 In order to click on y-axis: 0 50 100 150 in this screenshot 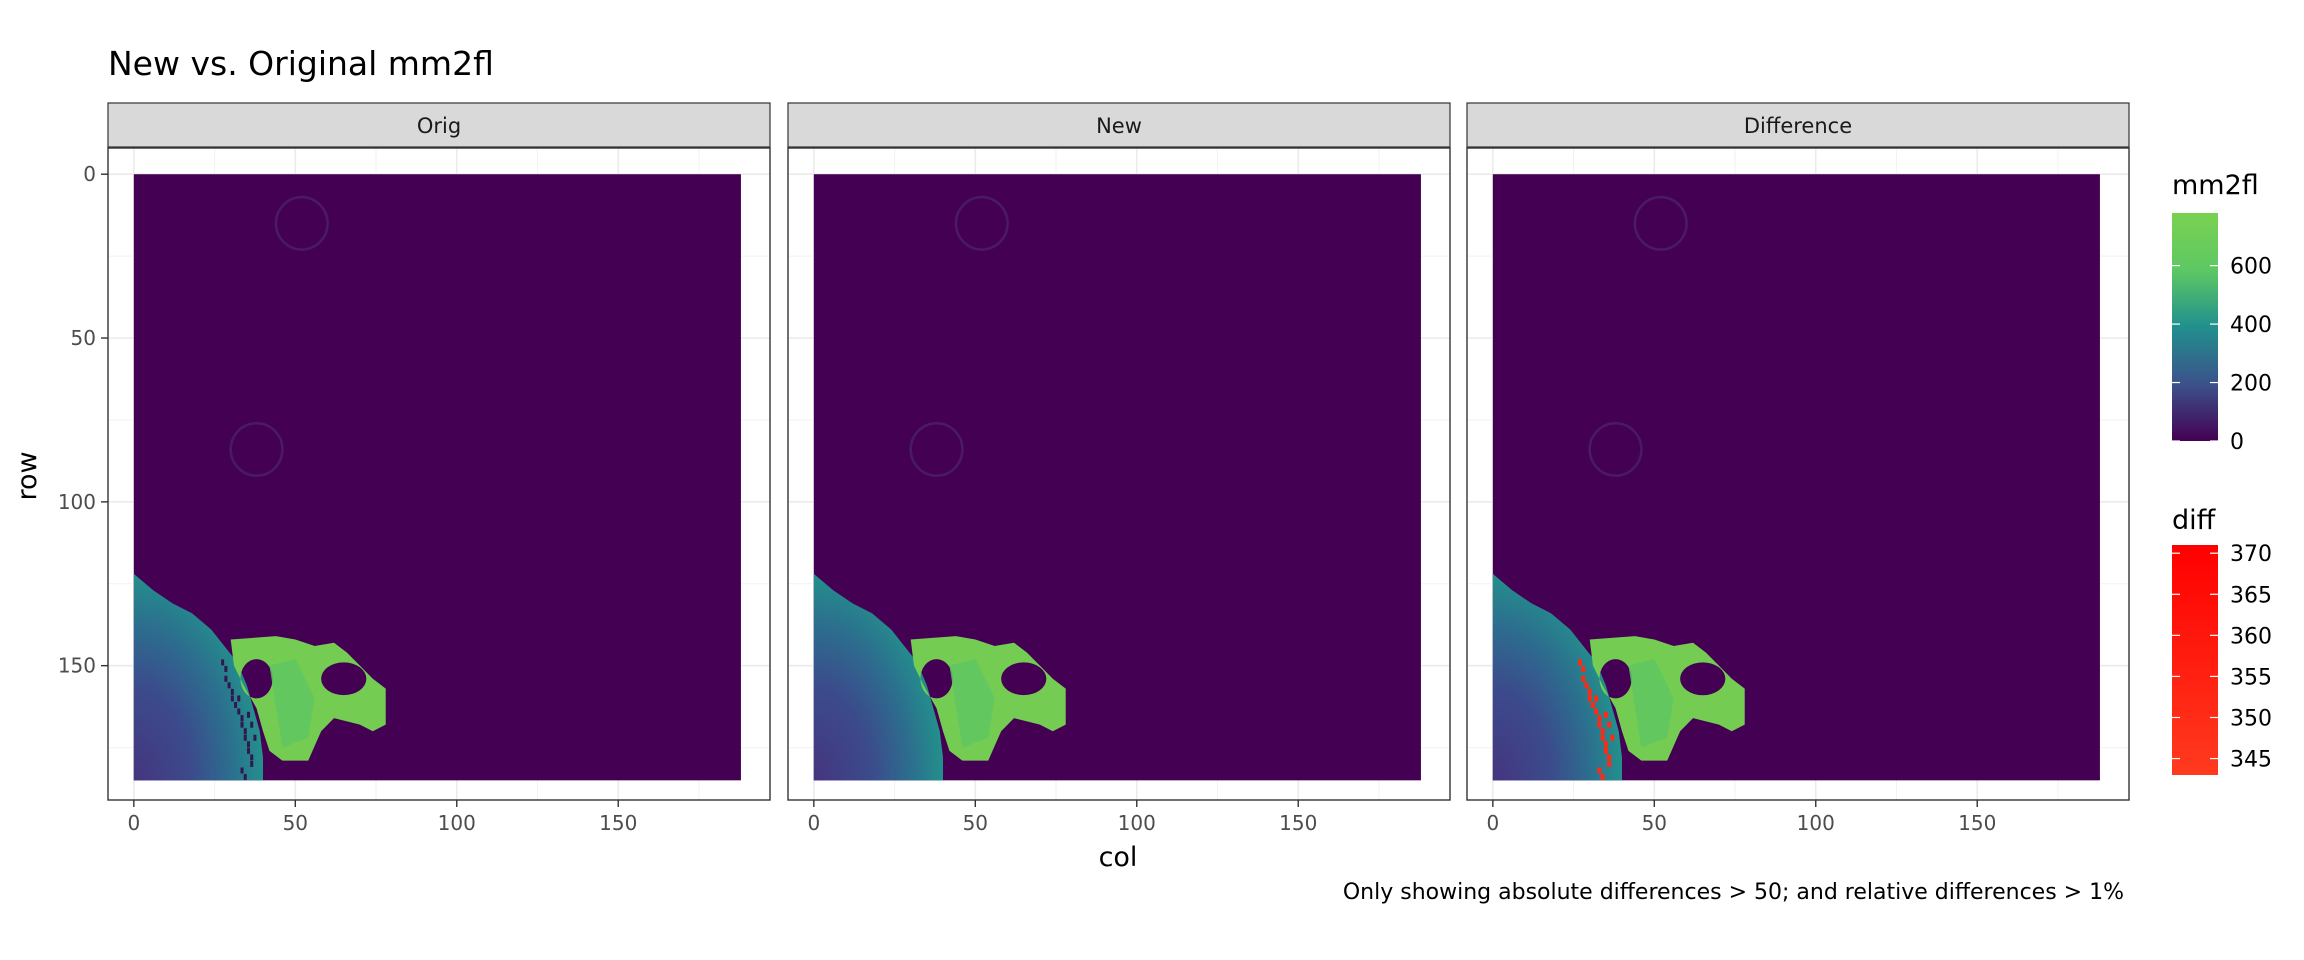, I will do `click(83, 420)`.